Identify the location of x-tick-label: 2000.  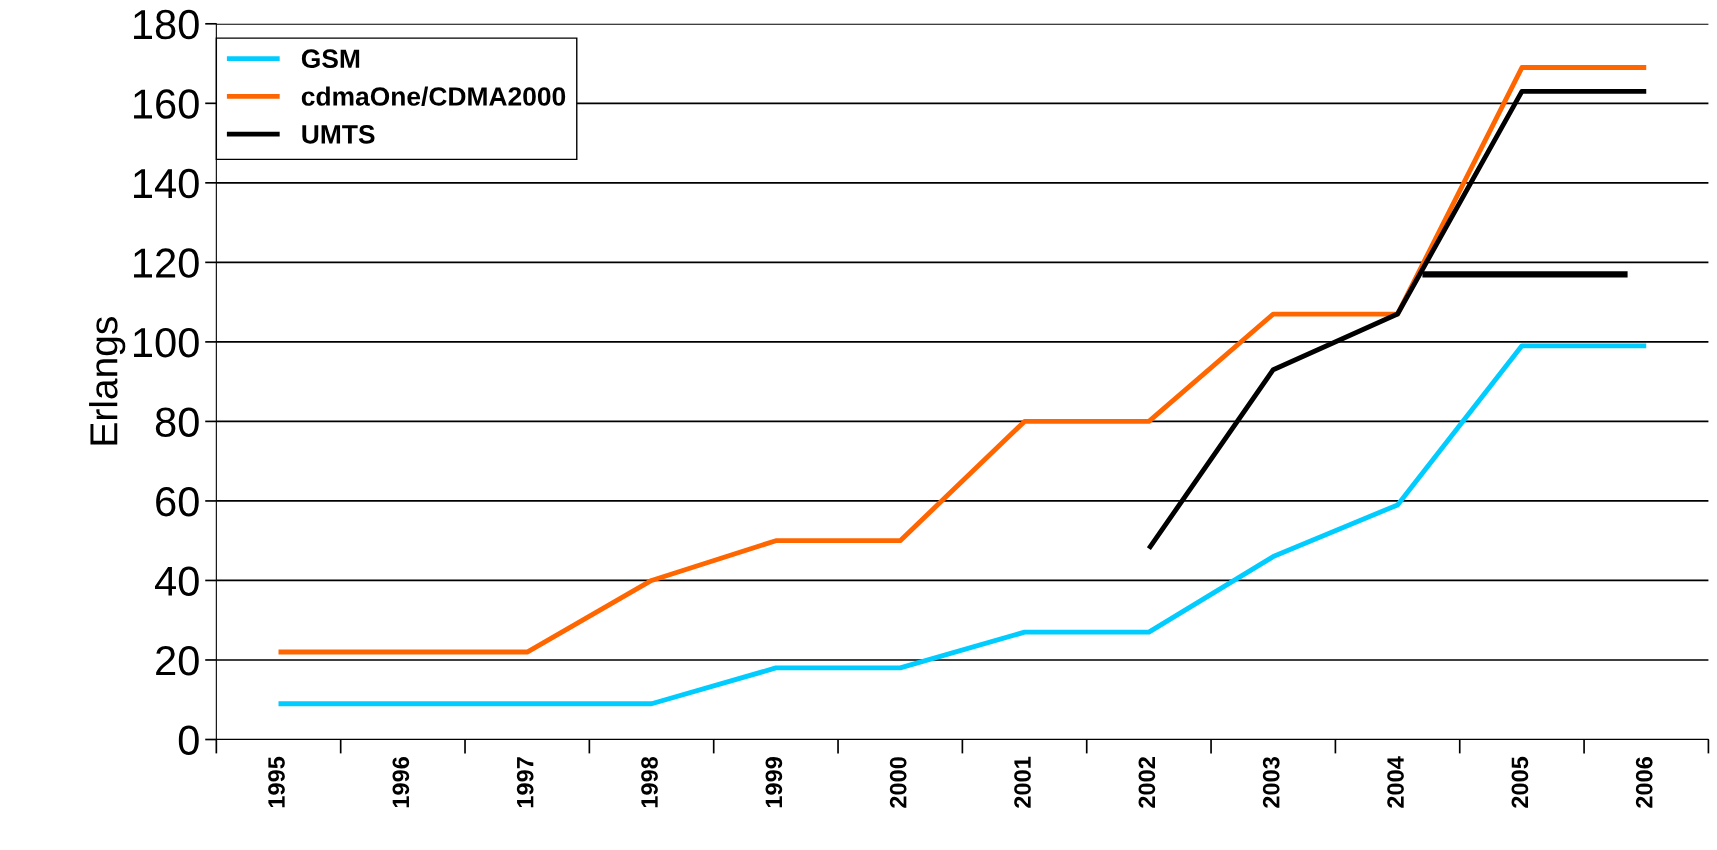
(898, 782).